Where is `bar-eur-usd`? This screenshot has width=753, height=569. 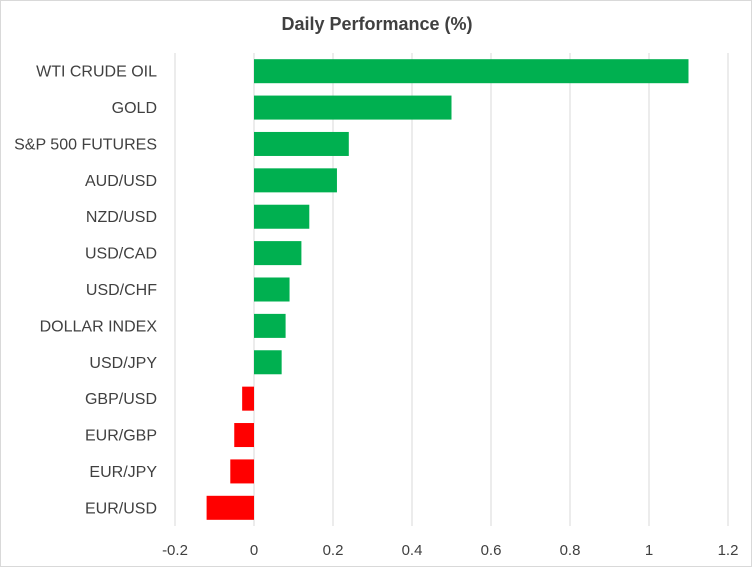
bar-eur-usd is located at coordinates (230, 507).